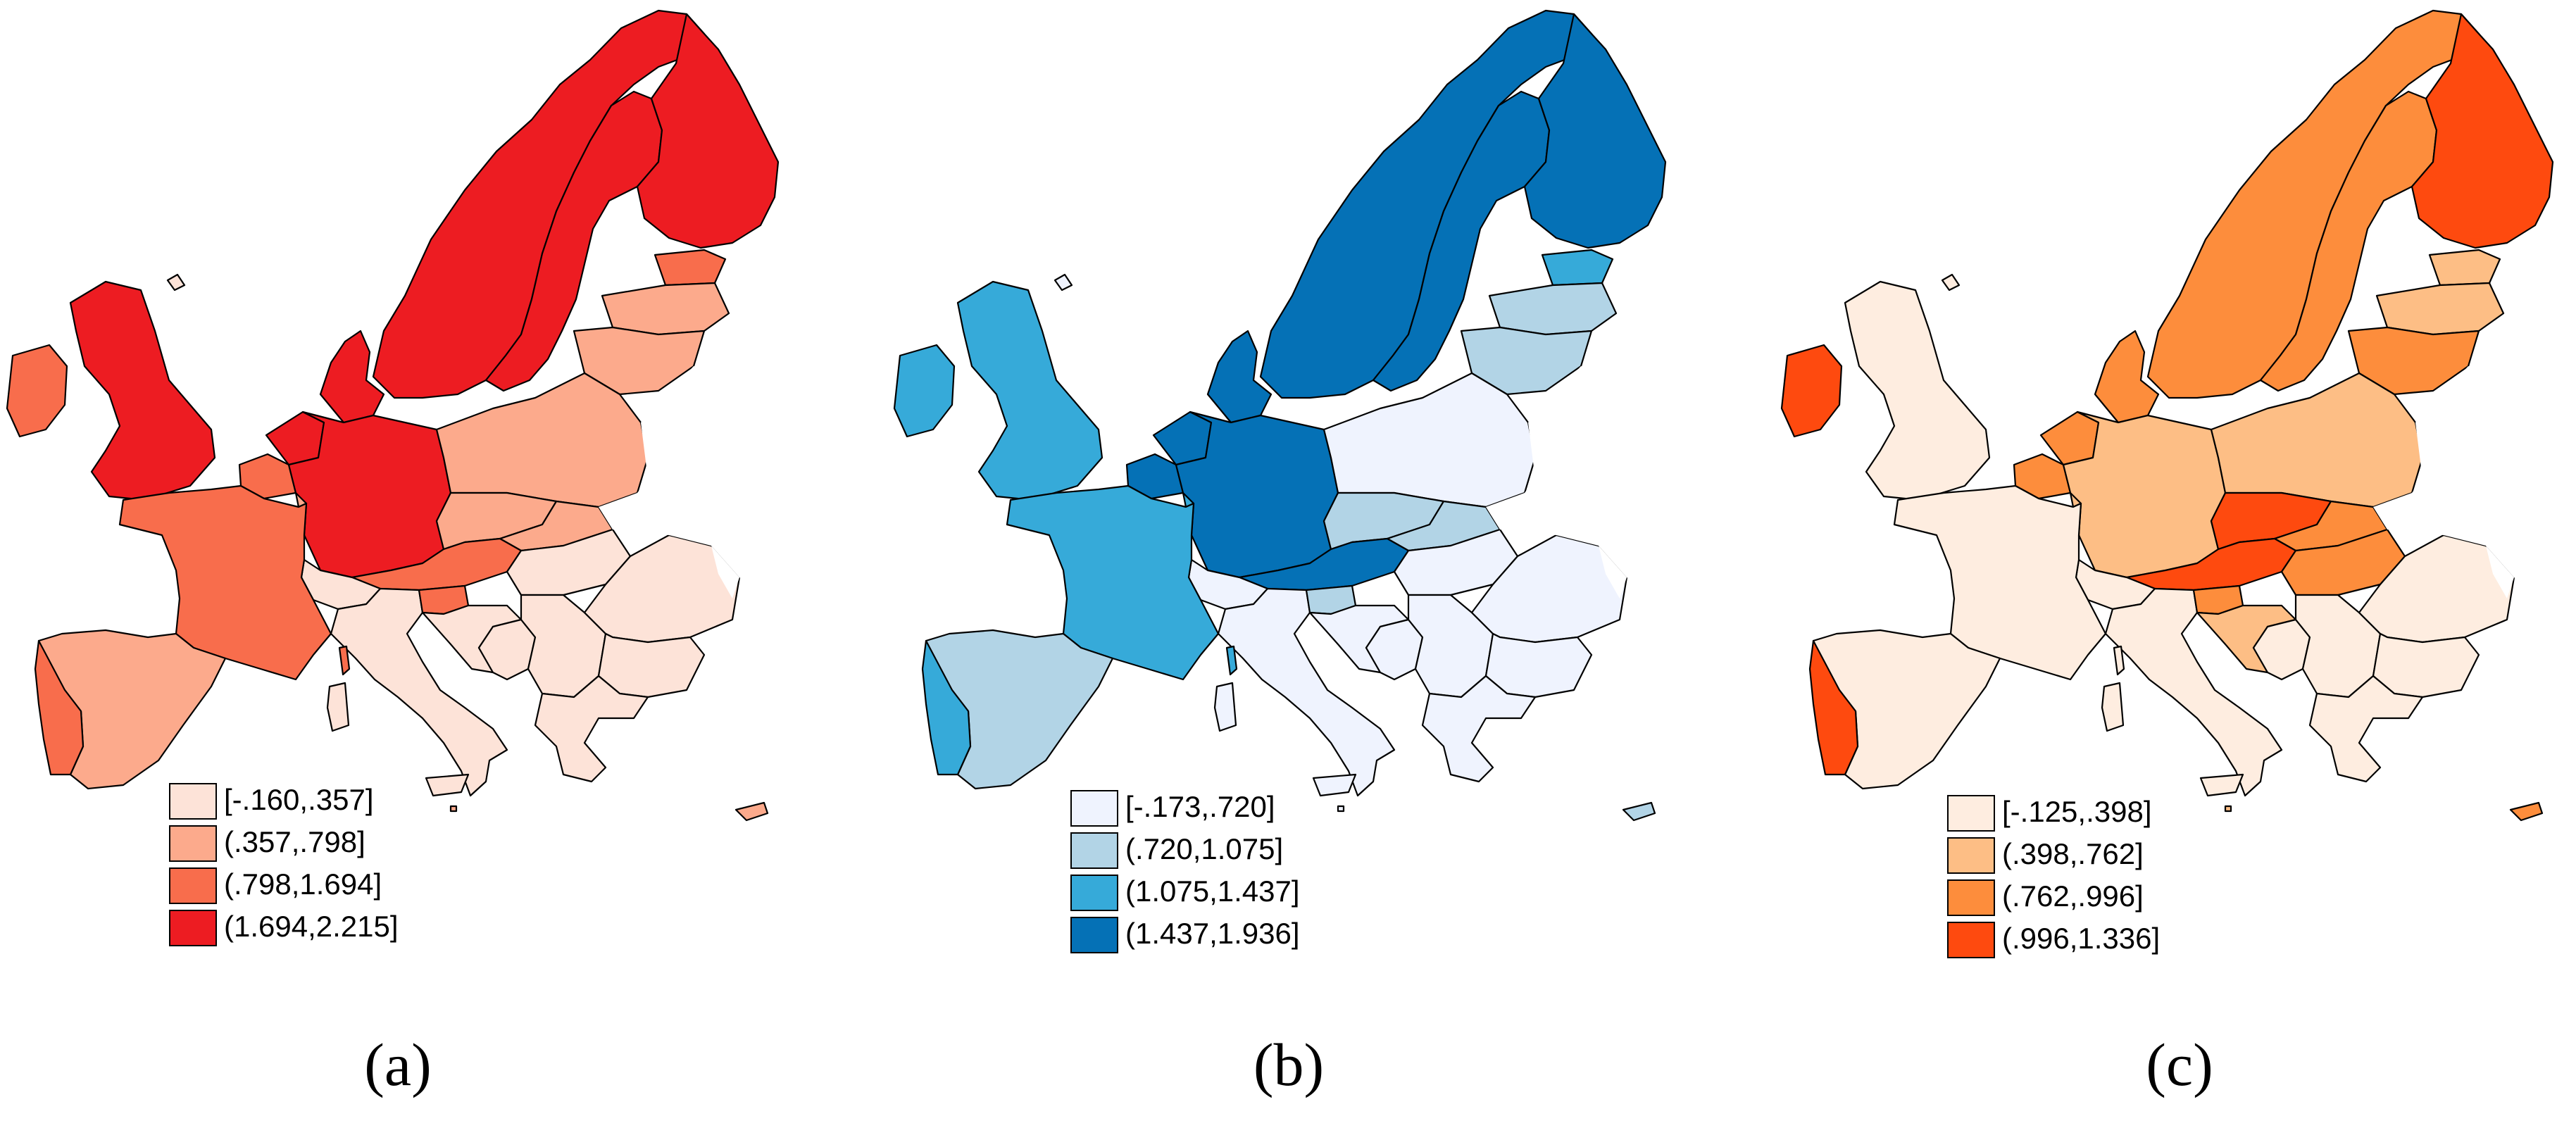  What do you see at coordinates (2081, 938) in the screenshot?
I see `legend-label: (.996,1.336]` at bounding box center [2081, 938].